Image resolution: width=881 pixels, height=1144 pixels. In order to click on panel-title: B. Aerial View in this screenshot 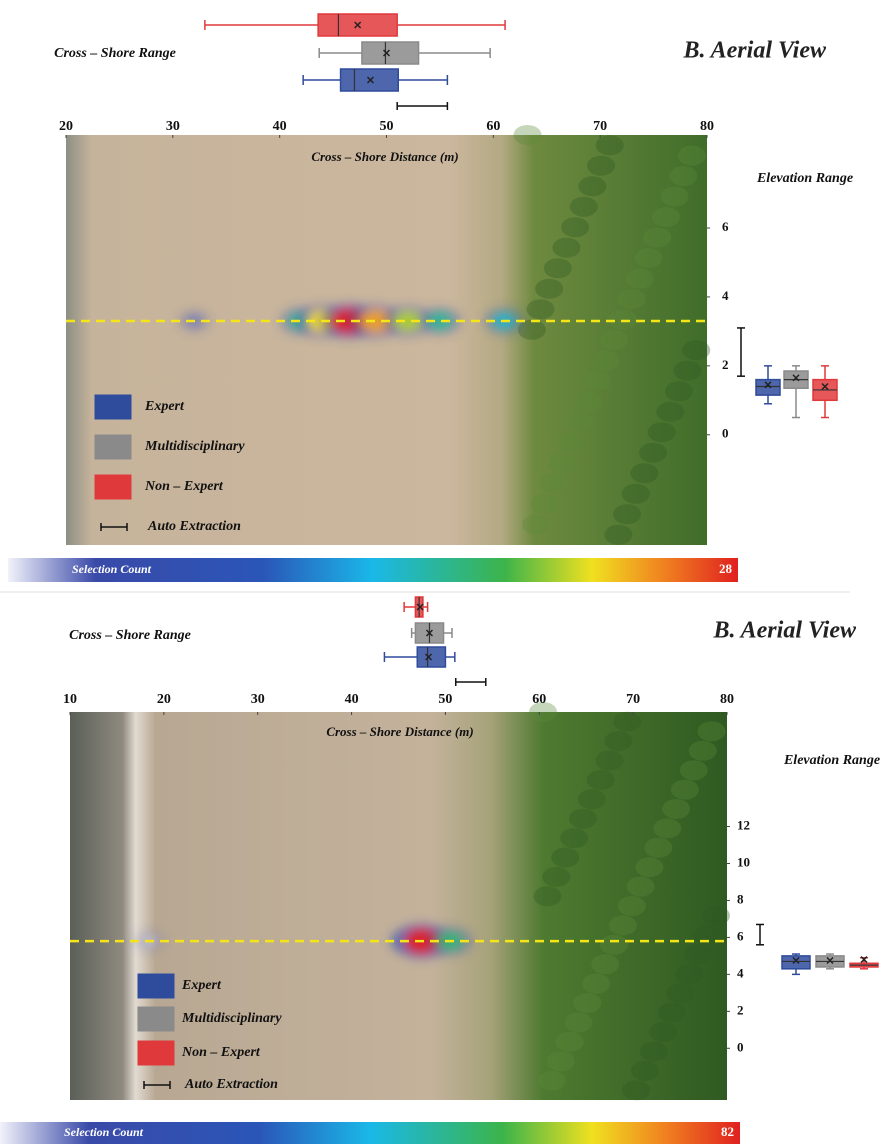, I will do `click(755, 51)`.